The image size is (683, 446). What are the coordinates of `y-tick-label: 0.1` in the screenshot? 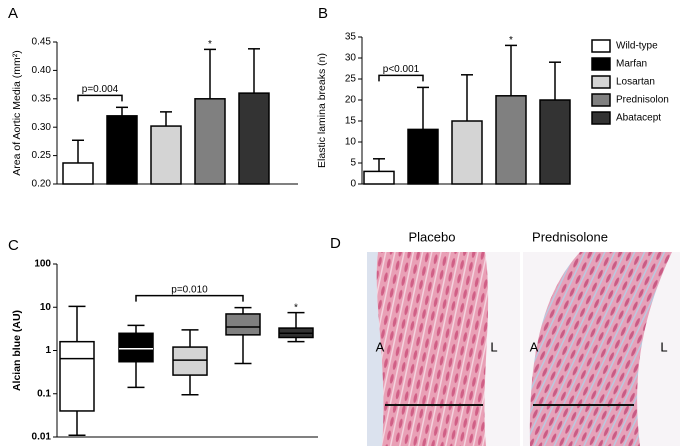 It's located at (44, 393).